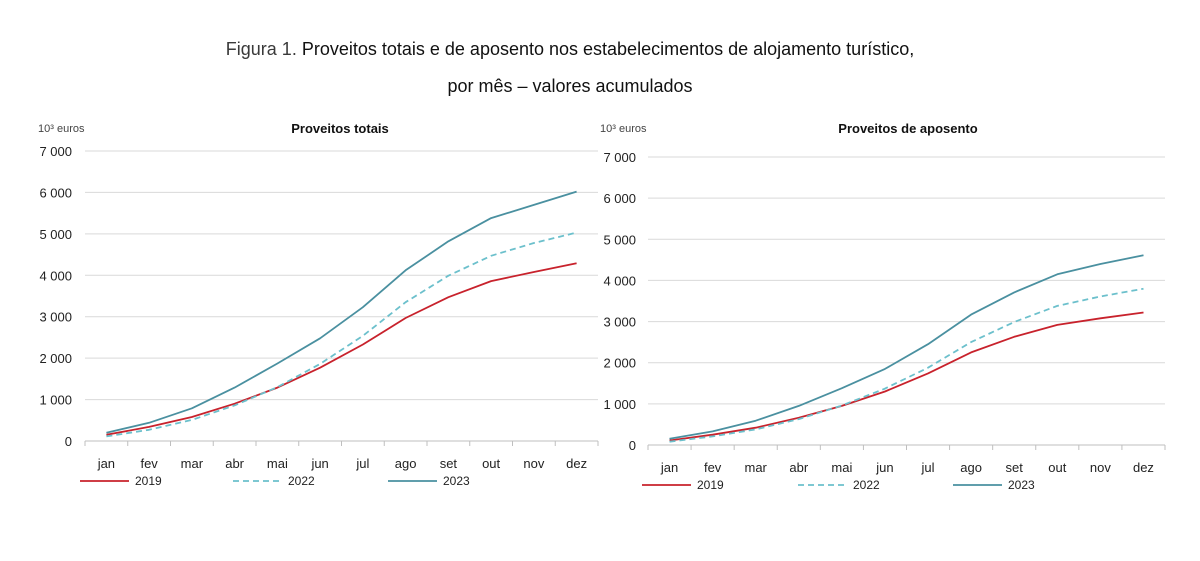  I want to click on chart-title: Proveitos totais, so click(340, 128).